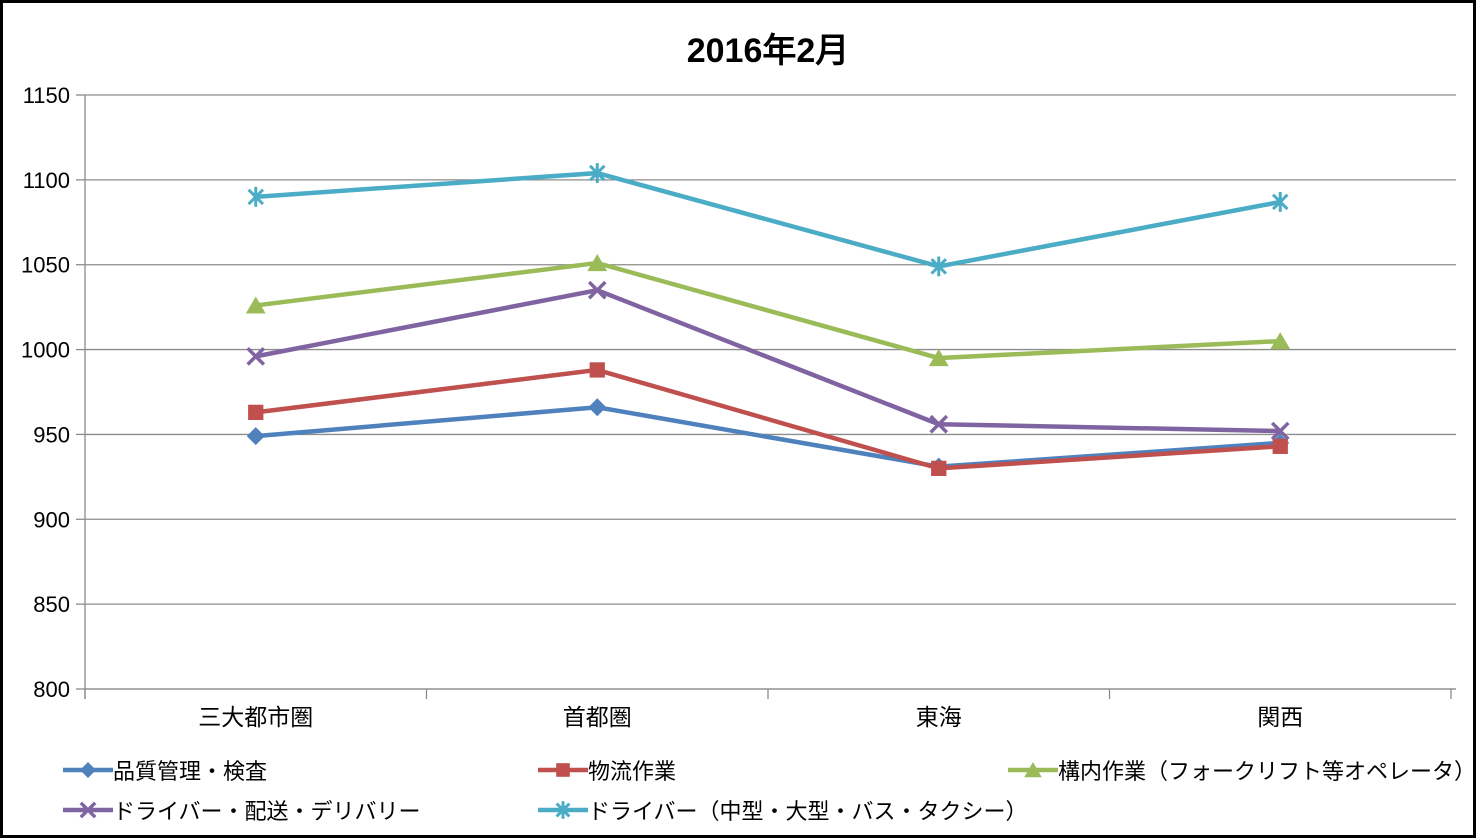  Describe the element at coordinates (939, 717) in the screenshot. I see `svg-text: 東海` at that location.